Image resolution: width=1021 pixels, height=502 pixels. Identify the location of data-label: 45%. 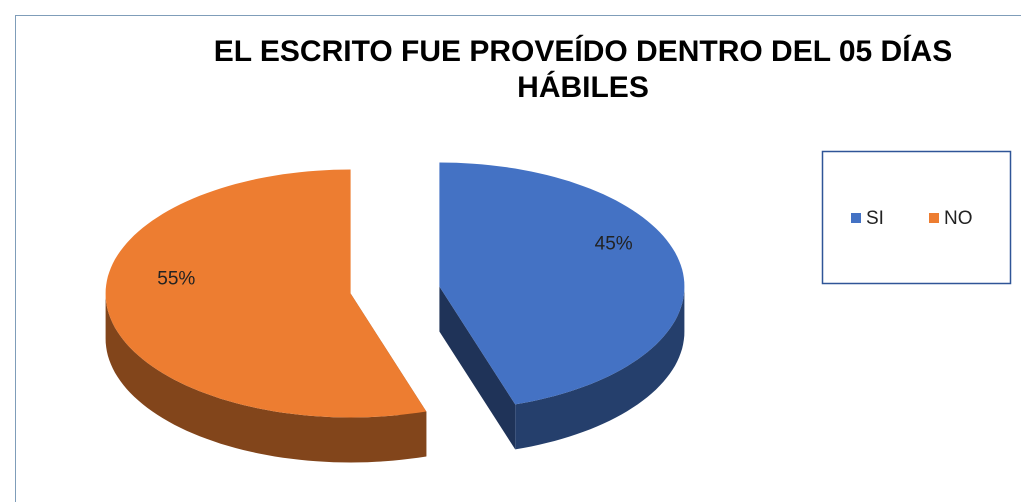
(614, 244).